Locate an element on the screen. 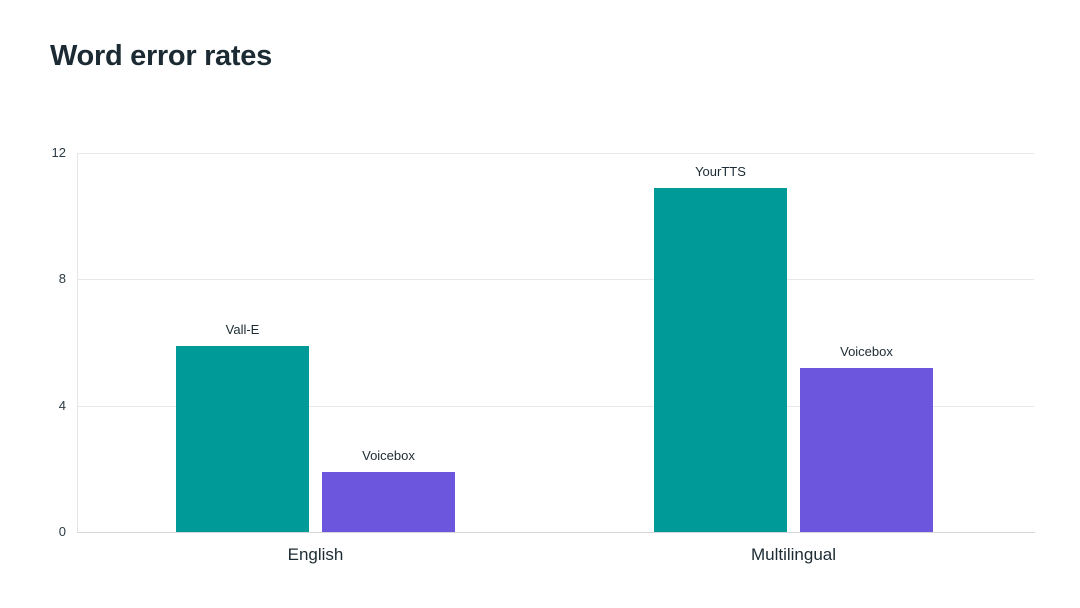  x-axis-baseline is located at coordinates (556, 532).